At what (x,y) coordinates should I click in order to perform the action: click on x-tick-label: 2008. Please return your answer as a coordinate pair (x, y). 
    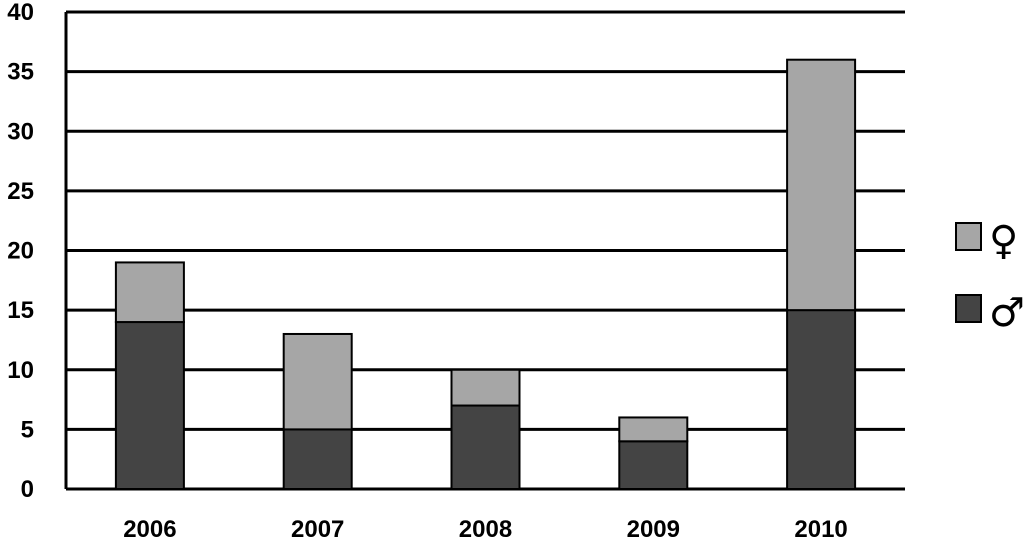
    Looking at the image, I should click on (485, 529).